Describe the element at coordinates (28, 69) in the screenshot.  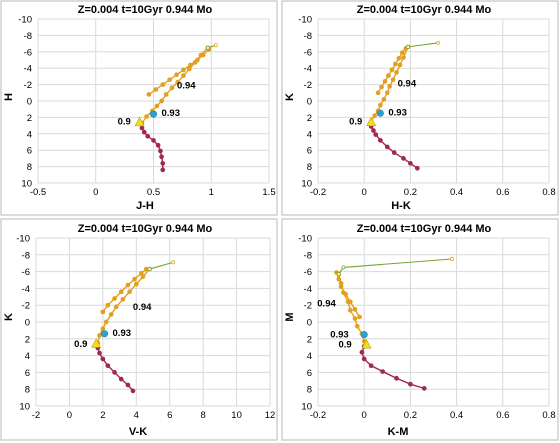
I see `y-tick-label: -4` at that location.